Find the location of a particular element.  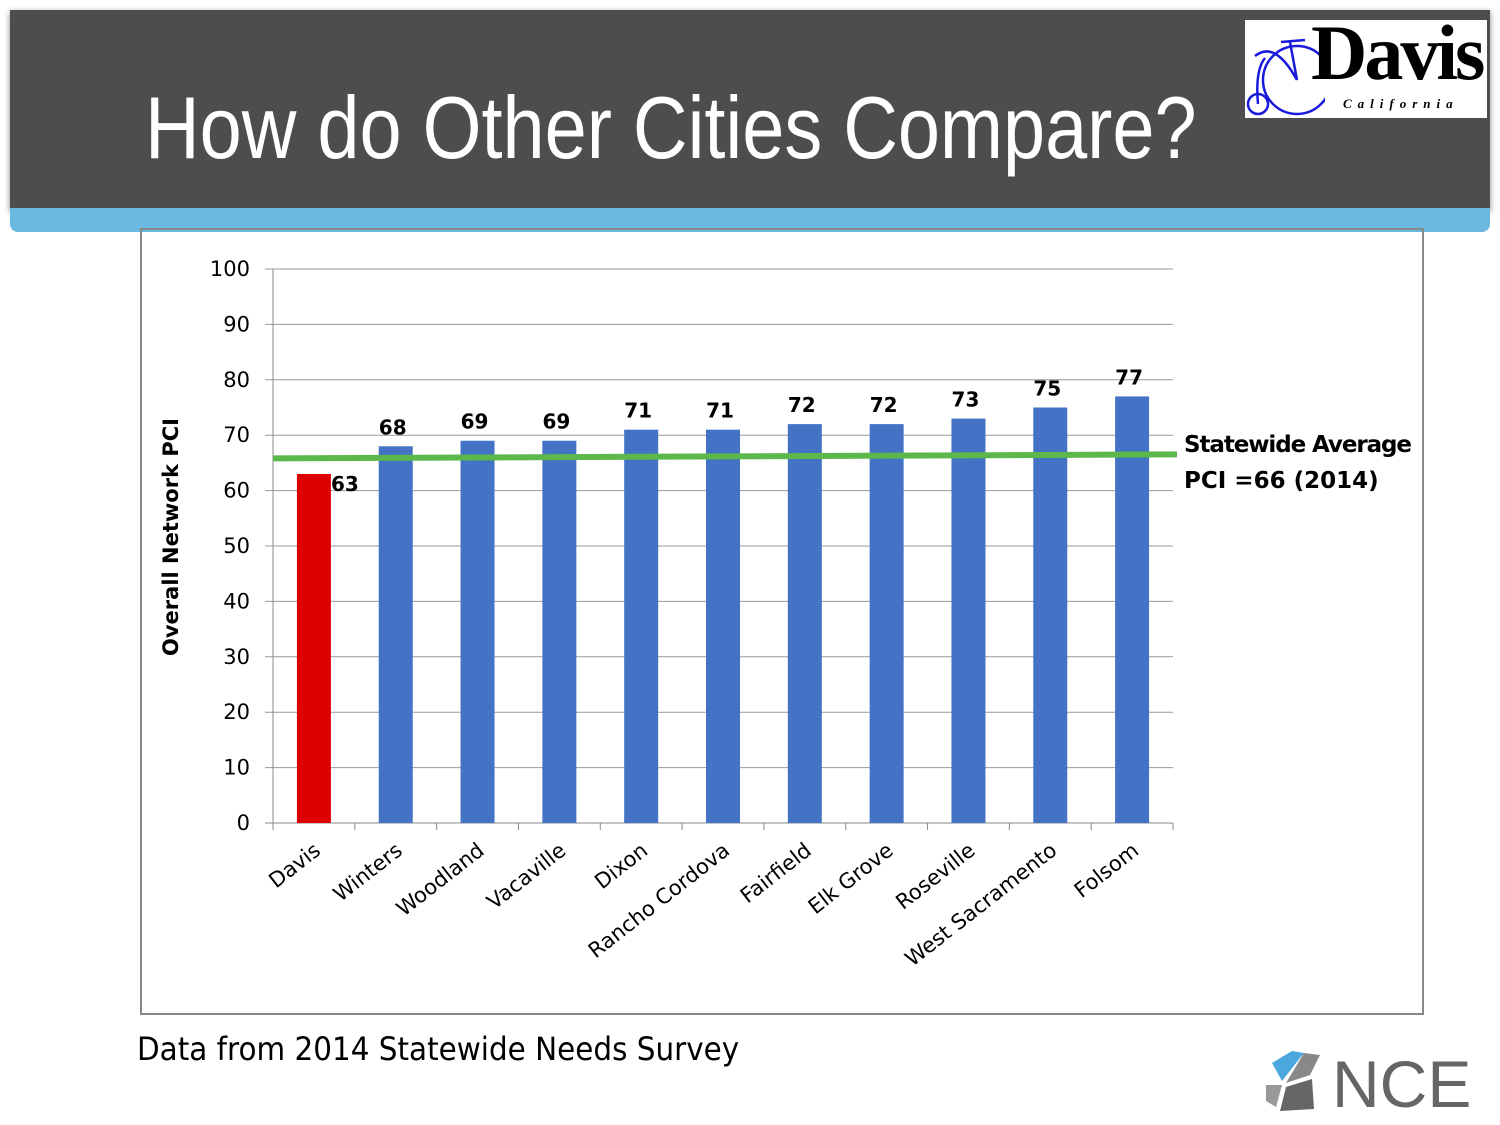

bar-west-sacramento is located at coordinates (1050, 615).